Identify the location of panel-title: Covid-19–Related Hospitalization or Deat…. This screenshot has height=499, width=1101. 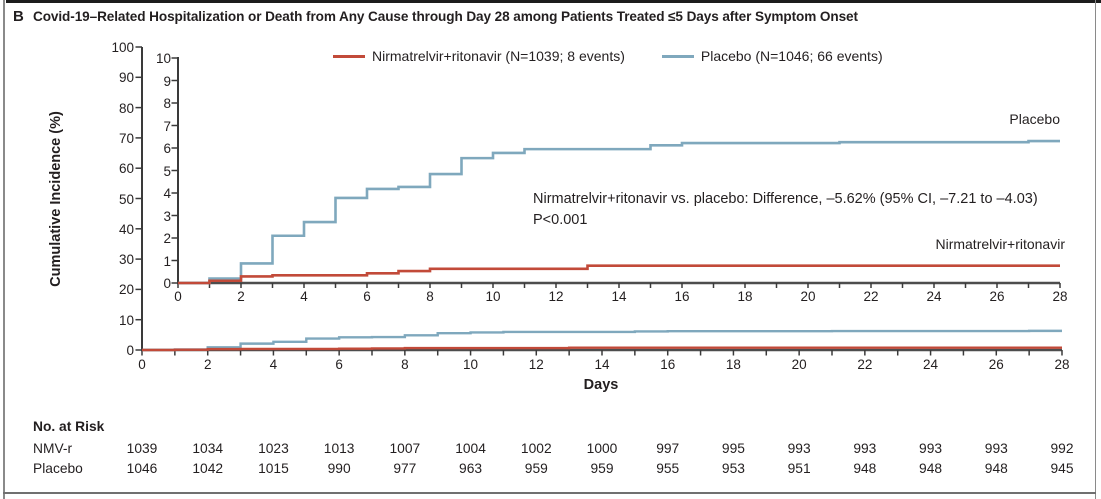
(445, 16).